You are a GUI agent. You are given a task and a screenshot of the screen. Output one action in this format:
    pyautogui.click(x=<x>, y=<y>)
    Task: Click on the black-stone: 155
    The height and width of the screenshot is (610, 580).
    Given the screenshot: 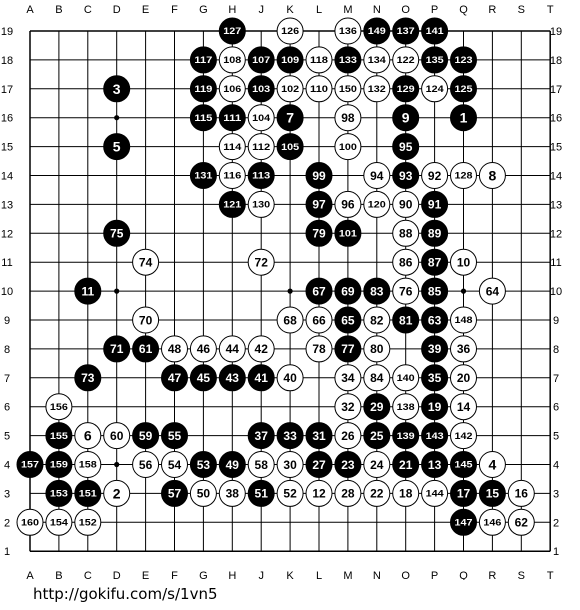 What is the action you would take?
    pyautogui.click(x=59, y=436)
    